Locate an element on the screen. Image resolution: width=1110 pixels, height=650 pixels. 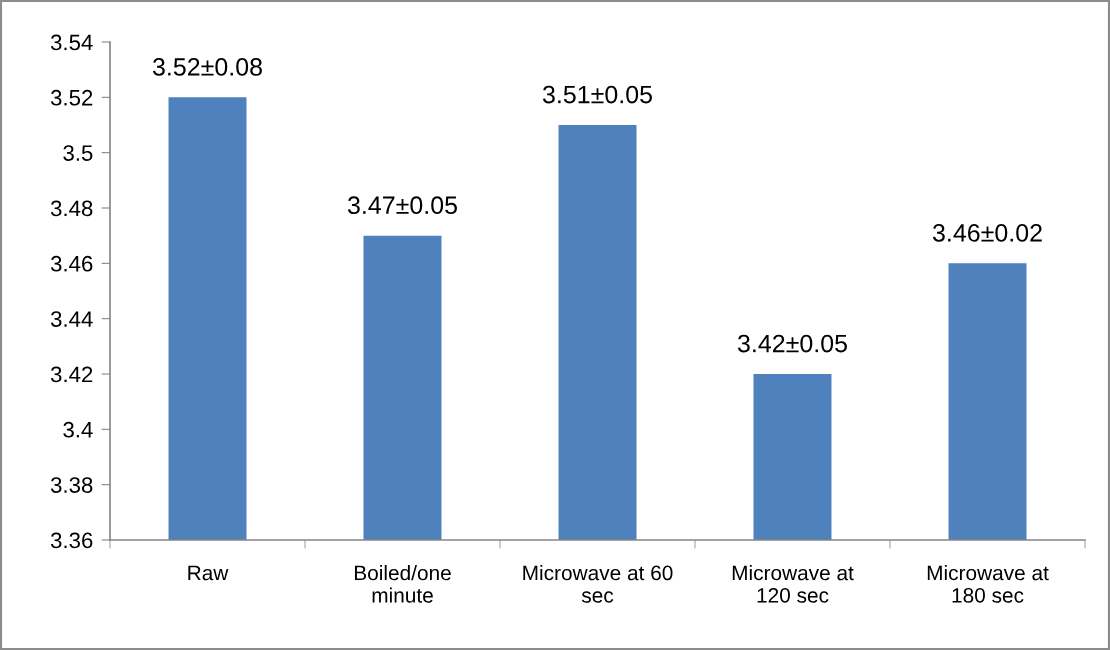
y-tick-label: 3.36 is located at coordinates (71, 540).